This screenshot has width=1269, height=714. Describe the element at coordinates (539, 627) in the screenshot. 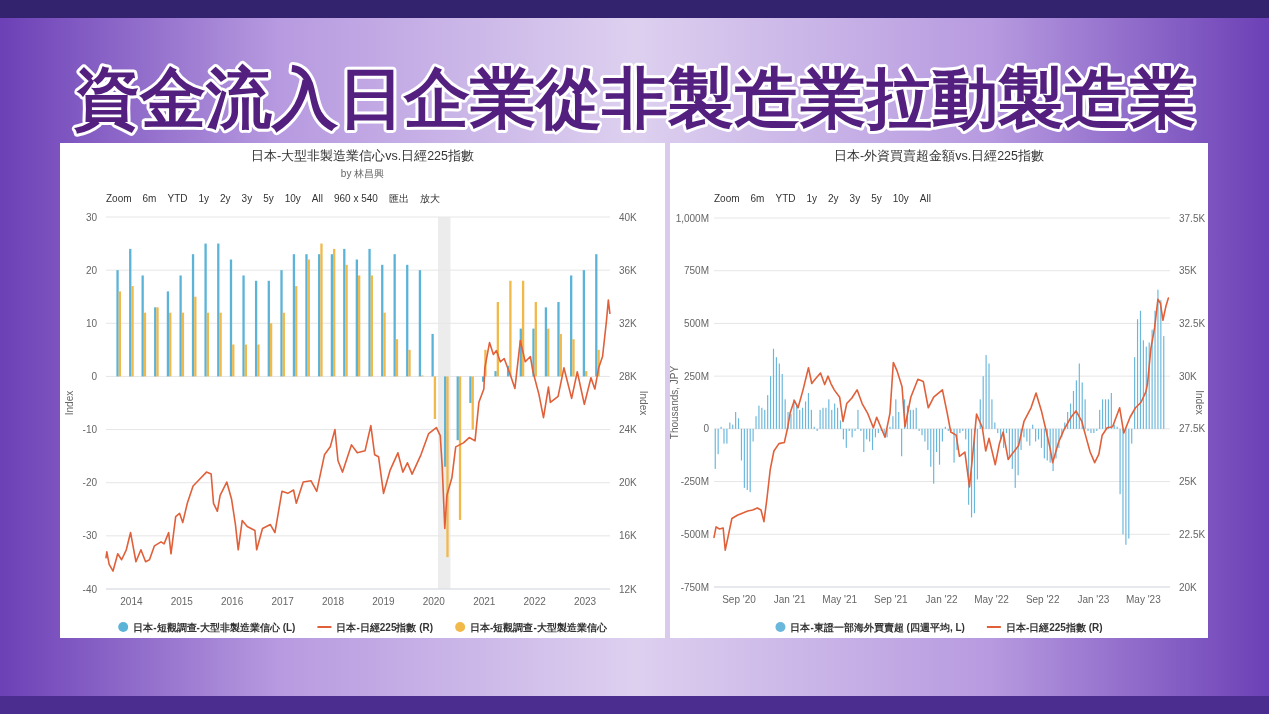

I see `legend-label: 日本-短觀調查-大型製造業信心` at that location.